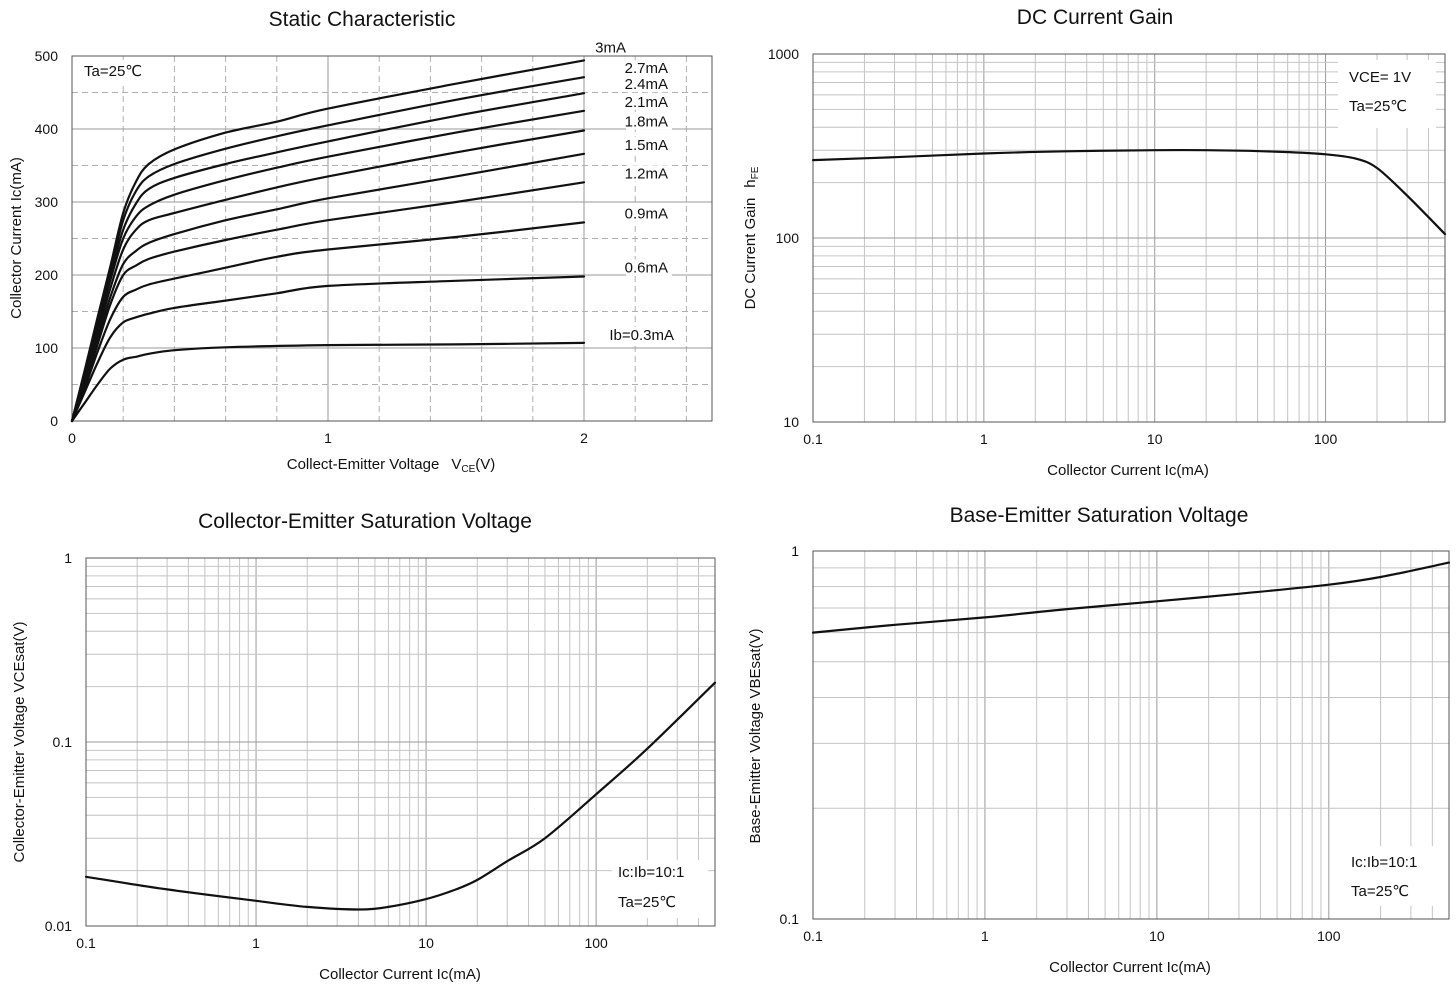 The image size is (1456, 985). I want to click on x-tick-labels: 0 1 2, so click(328, 438).